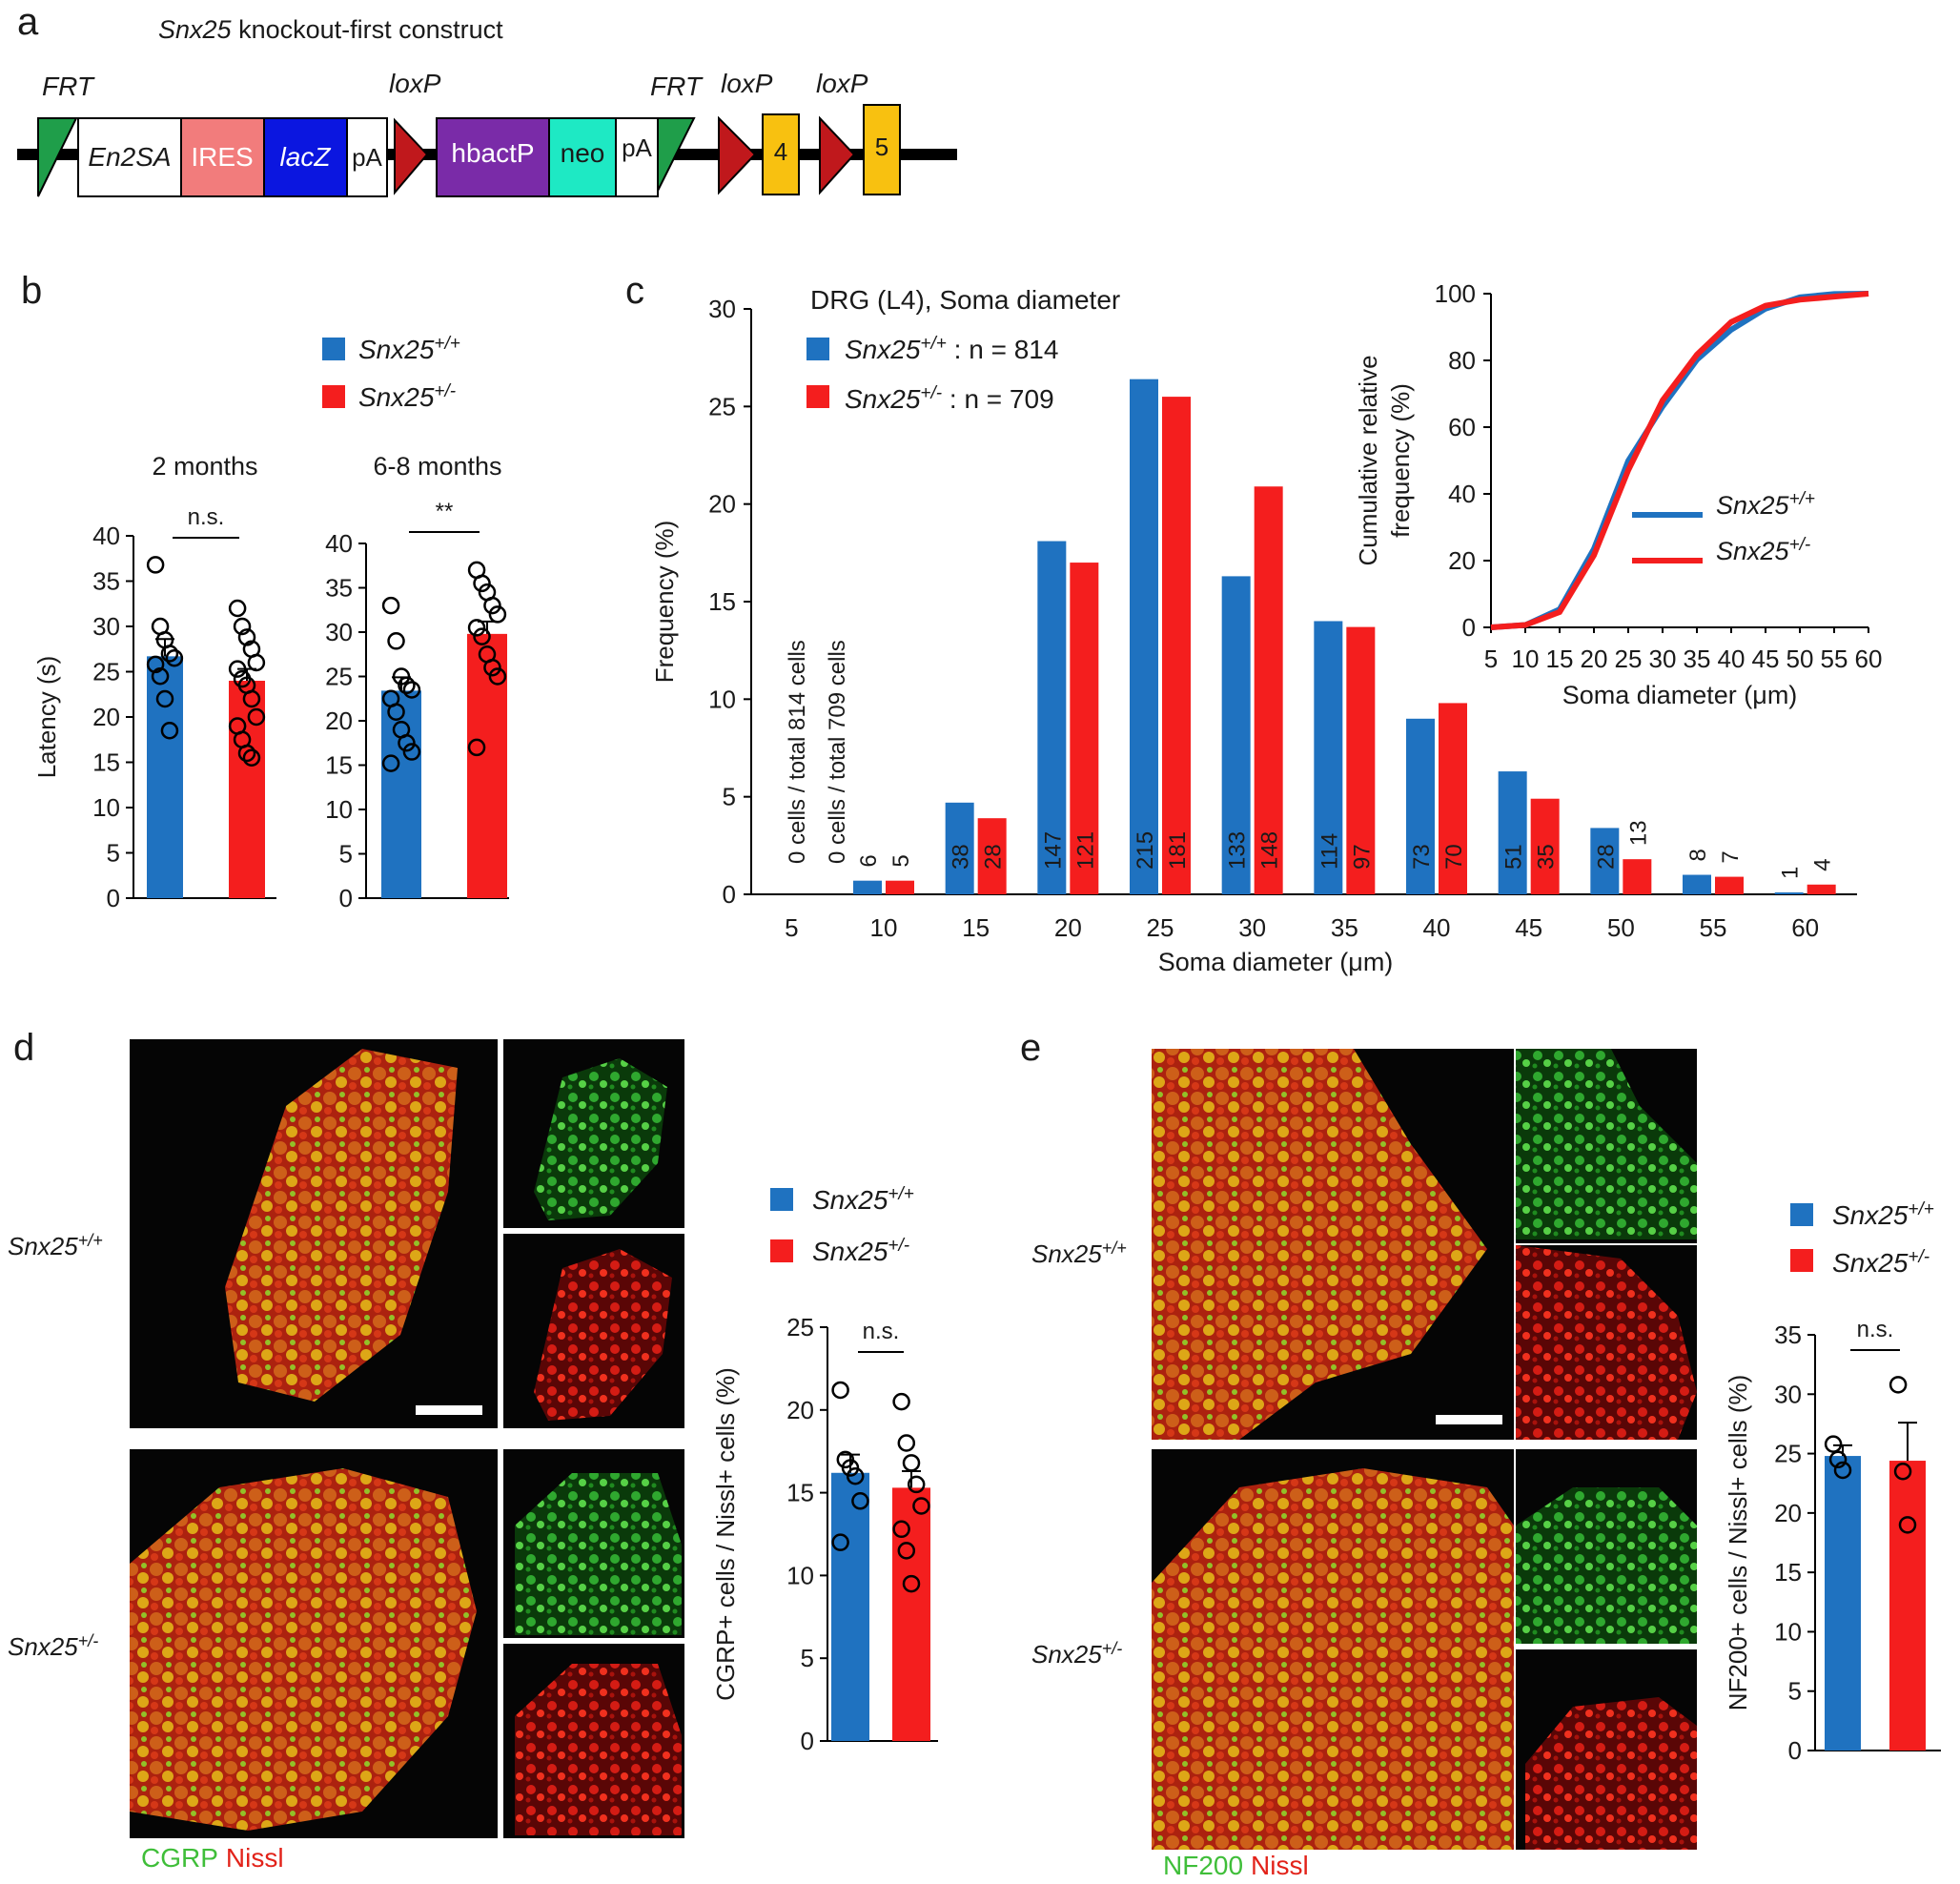 The height and width of the screenshot is (1884, 1960). I want to click on count-label: 97, so click(1362, 857).